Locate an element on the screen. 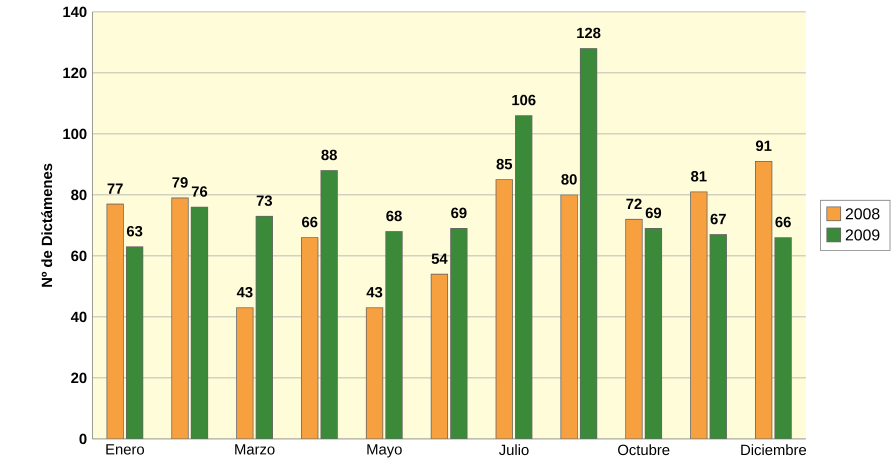 The image size is (893, 473). data-label: 85 is located at coordinates (504, 164).